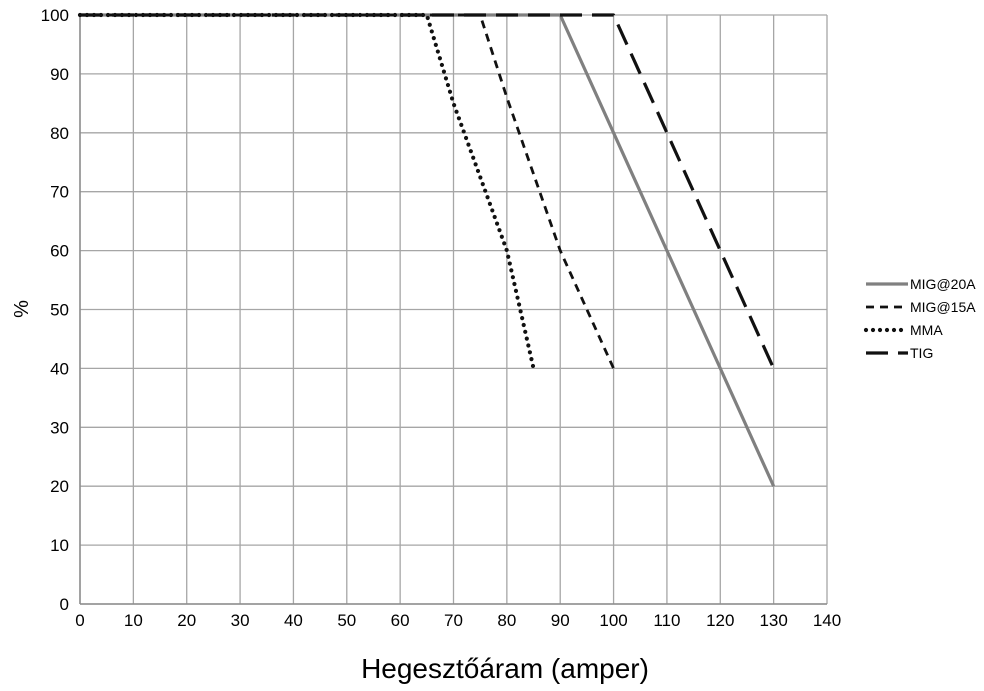 The image size is (984, 691). Describe the element at coordinates (59, 251) in the screenshot. I see `y-tick-label: 60` at that location.